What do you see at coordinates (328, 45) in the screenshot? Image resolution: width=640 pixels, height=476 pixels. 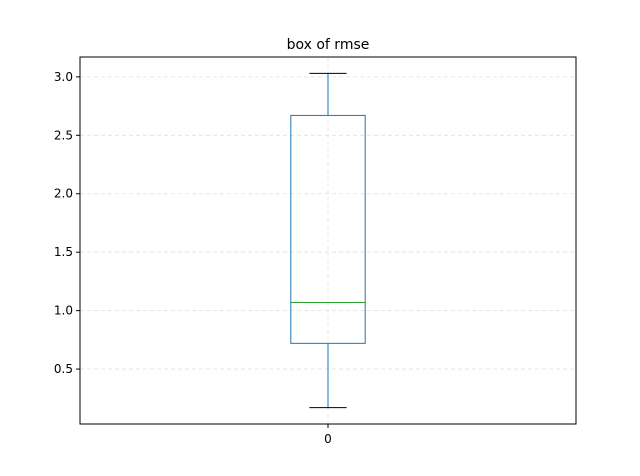 I see `chart-title: box of rmse` at bounding box center [328, 45].